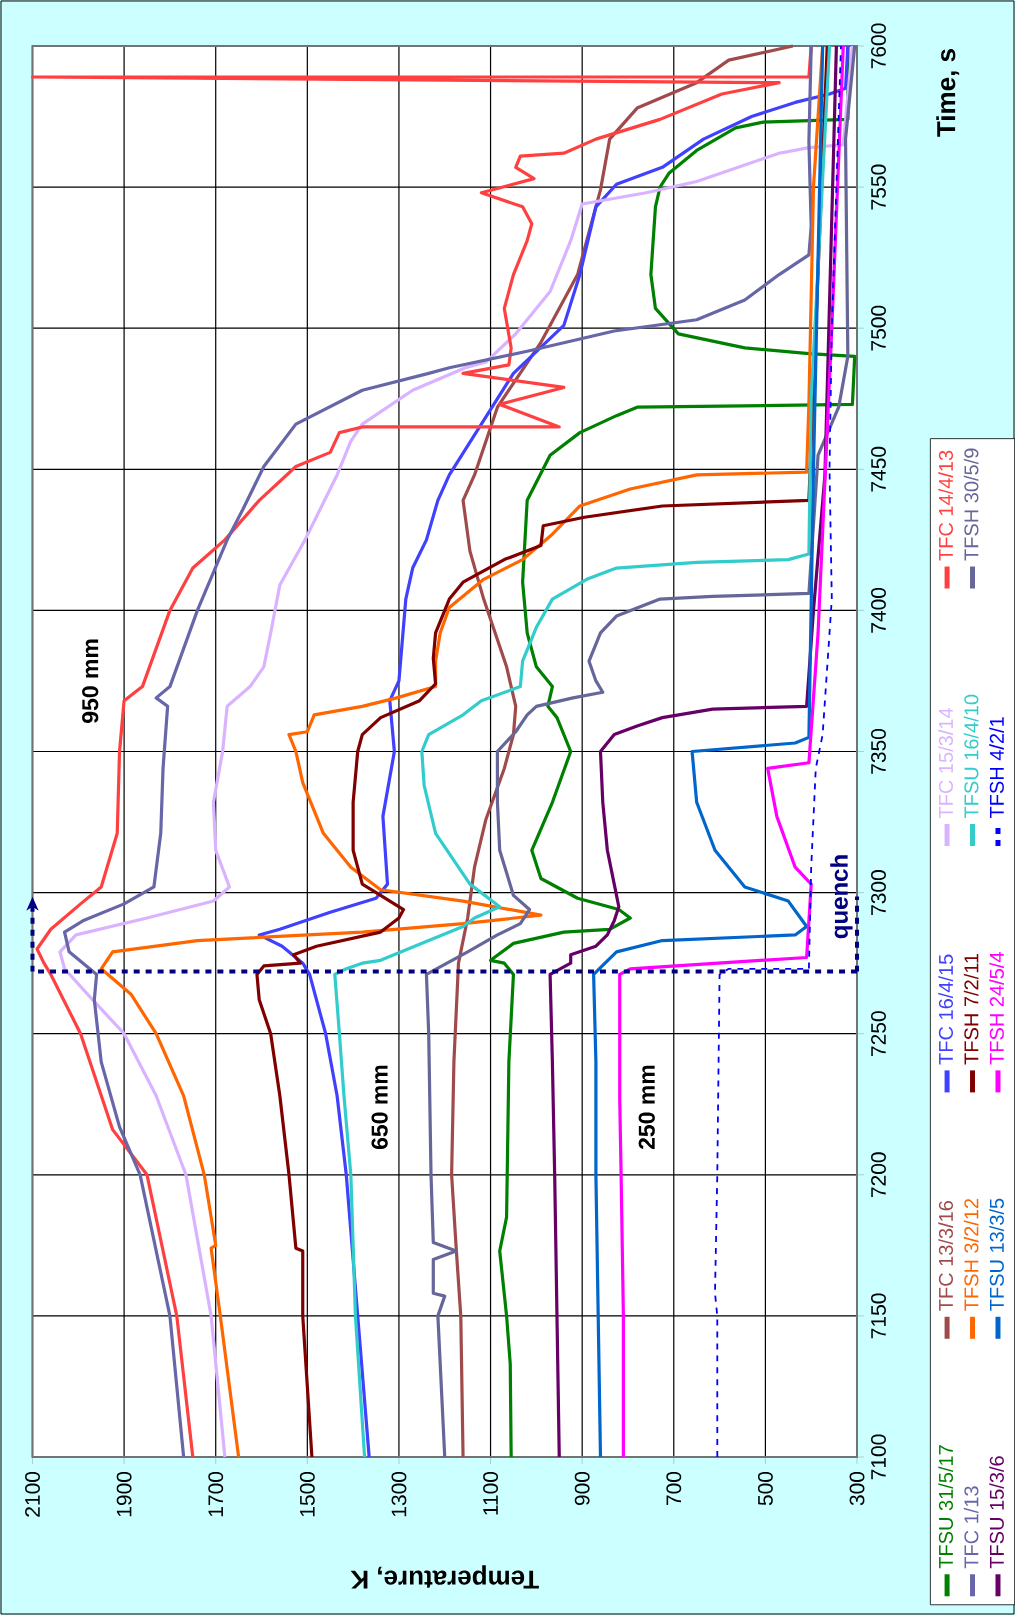 The width and height of the screenshot is (1015, 1615). What do you see at coordinates (841, 897) in the screenshot?
I see `ref-line-label: quench` at bounding box center [841, 897].